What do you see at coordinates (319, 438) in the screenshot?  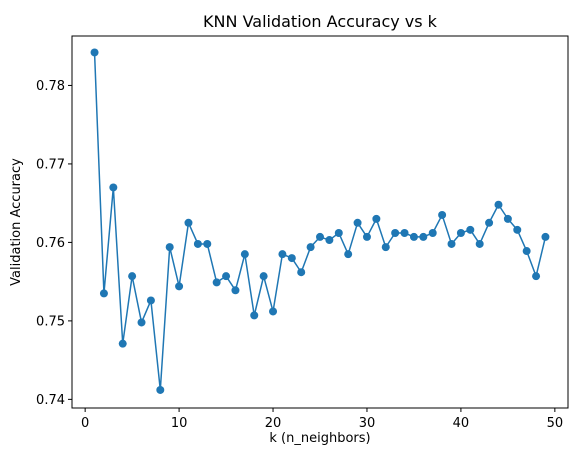 I see `x-axis-label: k (n_neighbors)` at bounding box center [319, 438].